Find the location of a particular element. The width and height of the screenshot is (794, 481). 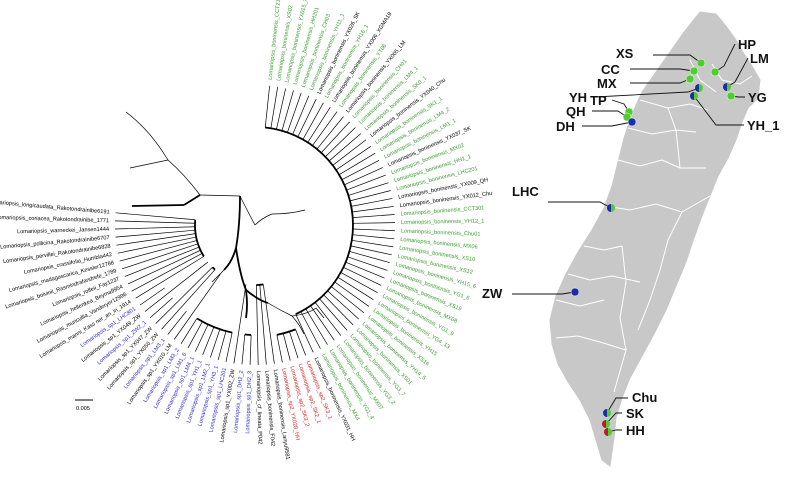

site-label: Chu is located at coordinates (644, 397).